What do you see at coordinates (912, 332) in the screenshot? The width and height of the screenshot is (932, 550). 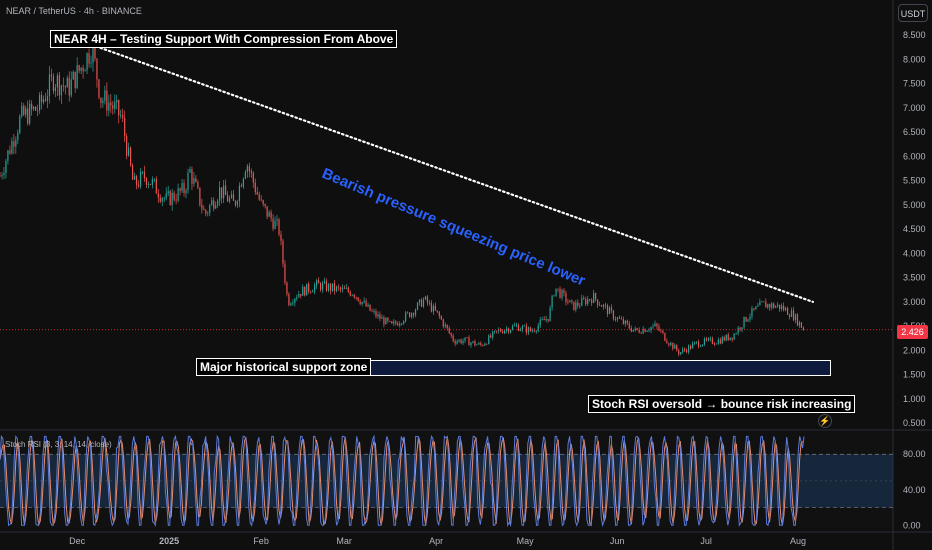 I see `last-price-badge: 2.426` at bounding box center [912, 332].